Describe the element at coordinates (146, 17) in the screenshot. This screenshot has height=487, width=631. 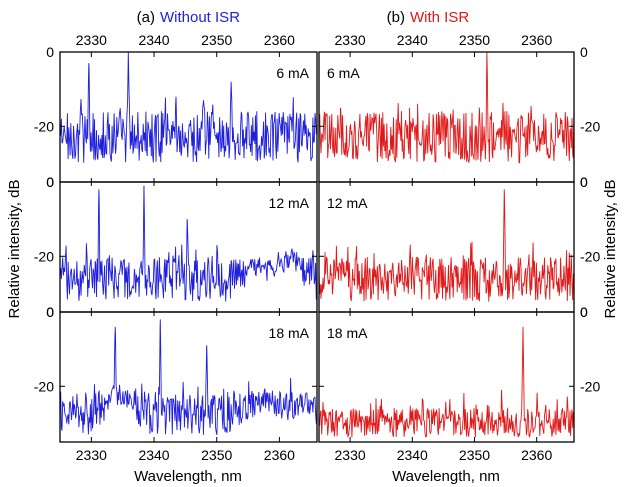
I see `panel-a-label: (a)` at that location.